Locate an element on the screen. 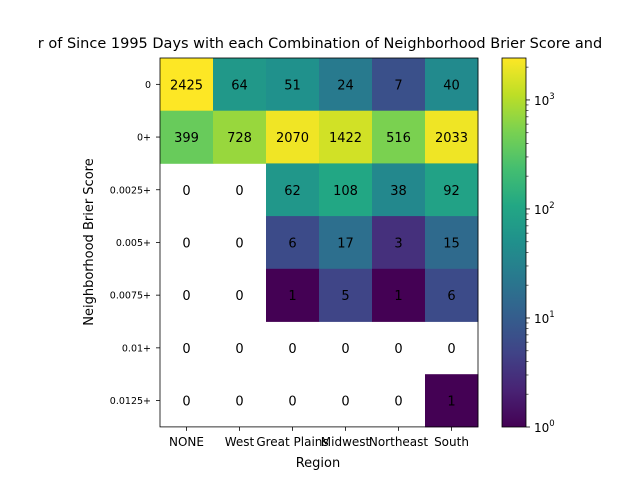 Image resolution: width=640 pixels, height=484 pixels. cell-value-label: 62 is located at coordinates (292, 191).